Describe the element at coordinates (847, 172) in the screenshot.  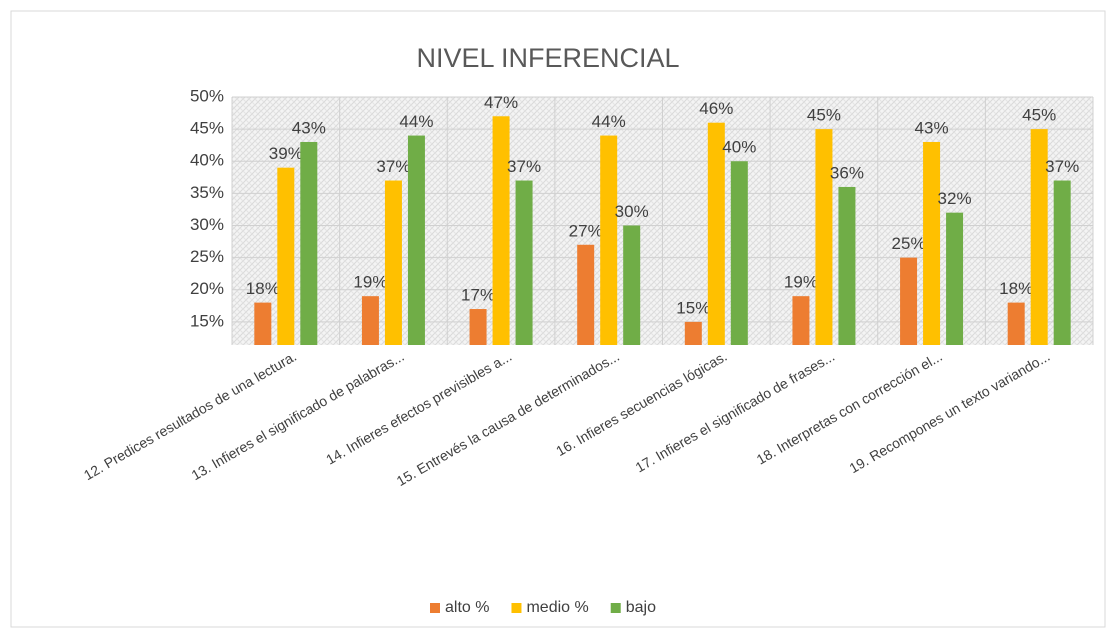
I see `data-label: 36%` at that location.